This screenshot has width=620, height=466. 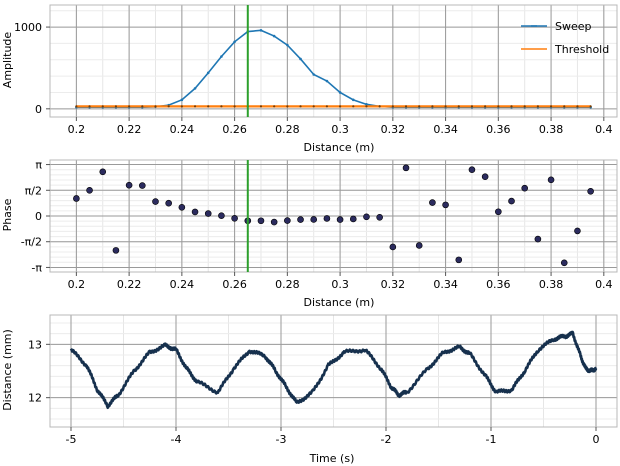 I want to click on y-tick-label: 0, so click(x=38, y=109).